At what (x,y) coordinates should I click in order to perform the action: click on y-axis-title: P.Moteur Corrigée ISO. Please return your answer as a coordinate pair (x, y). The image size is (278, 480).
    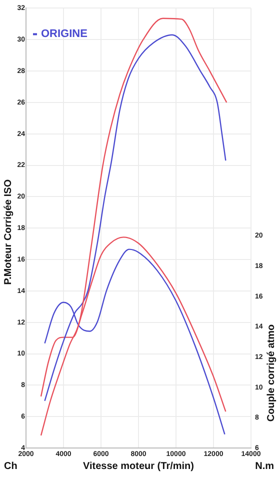
    Looking at the image, I should click on (8, 232).